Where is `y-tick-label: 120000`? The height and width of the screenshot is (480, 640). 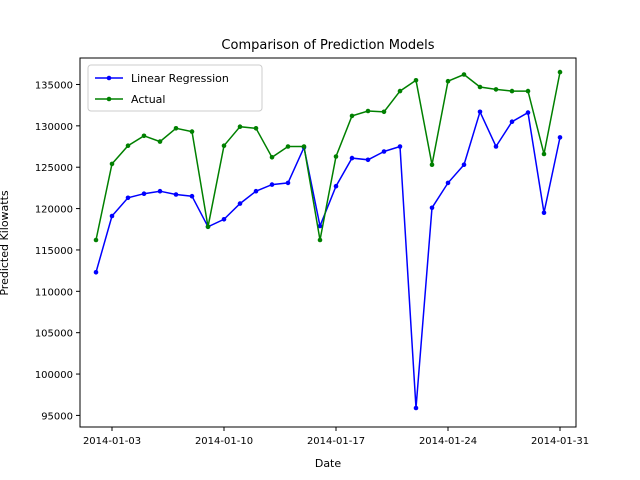 y-tick-label: 120000 is located at coordinates (54, 210).